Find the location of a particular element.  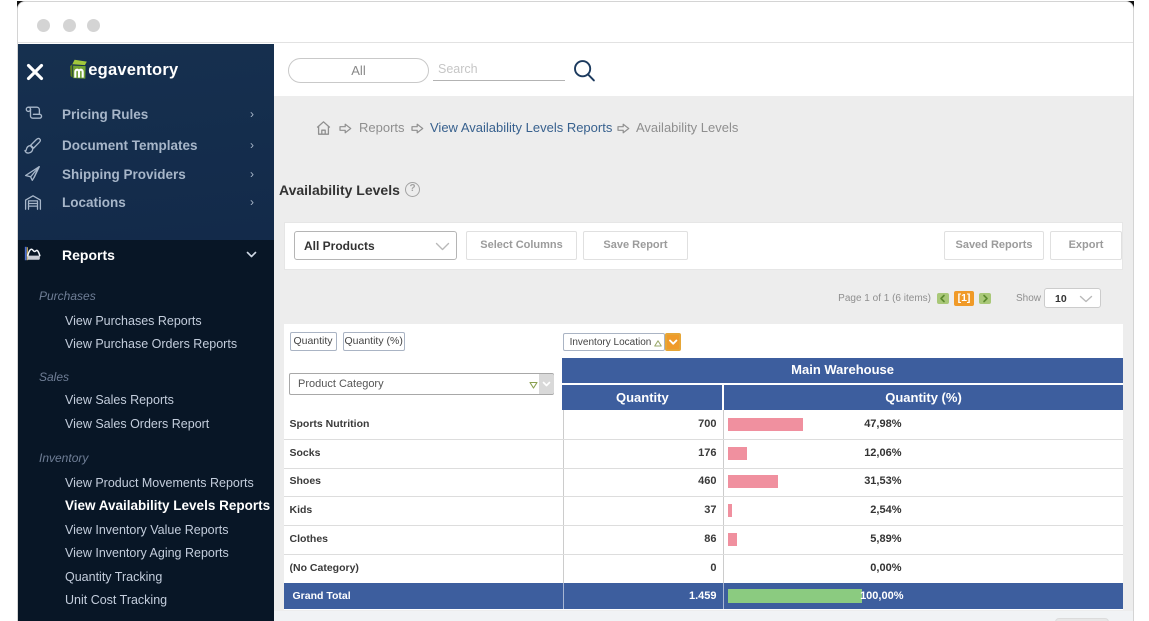

svg-text: egaventory is located at coordinates (133, 70).